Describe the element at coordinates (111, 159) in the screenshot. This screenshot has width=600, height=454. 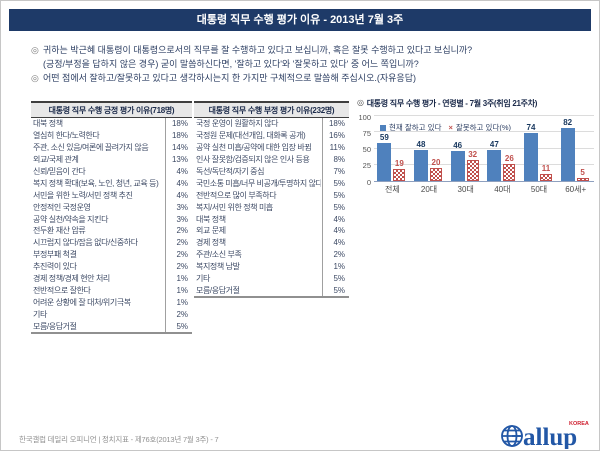
I see `table-row: 외교/국제 관계 13%` at that location.